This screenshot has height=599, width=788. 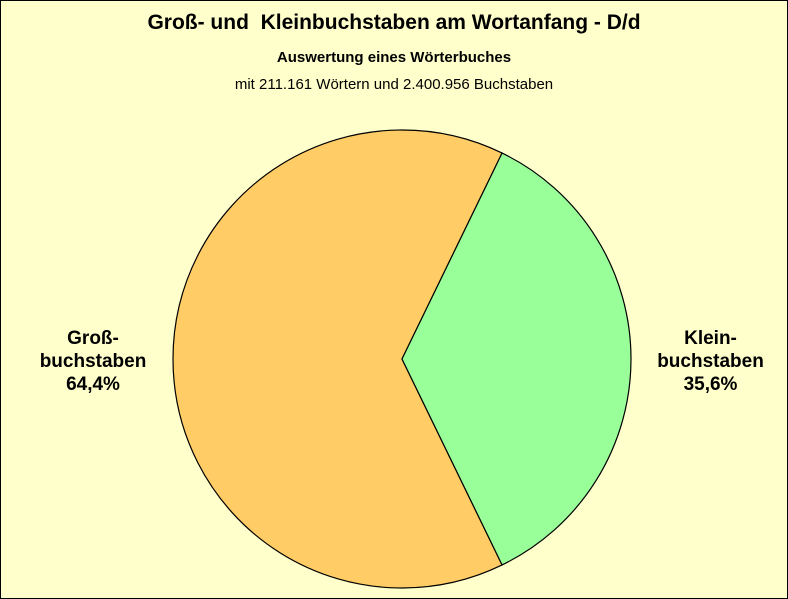 I want to click on chart-subtitle: Auswertung eines Wörterbuches, so click(x=394, y=57).